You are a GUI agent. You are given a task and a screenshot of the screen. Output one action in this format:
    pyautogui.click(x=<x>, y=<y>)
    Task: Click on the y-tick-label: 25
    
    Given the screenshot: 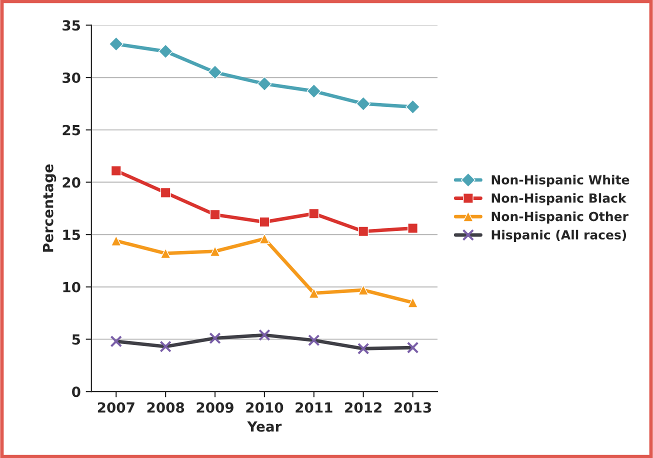 What is the action you would take?
    pyautogui.click(x=71, y=130)
    